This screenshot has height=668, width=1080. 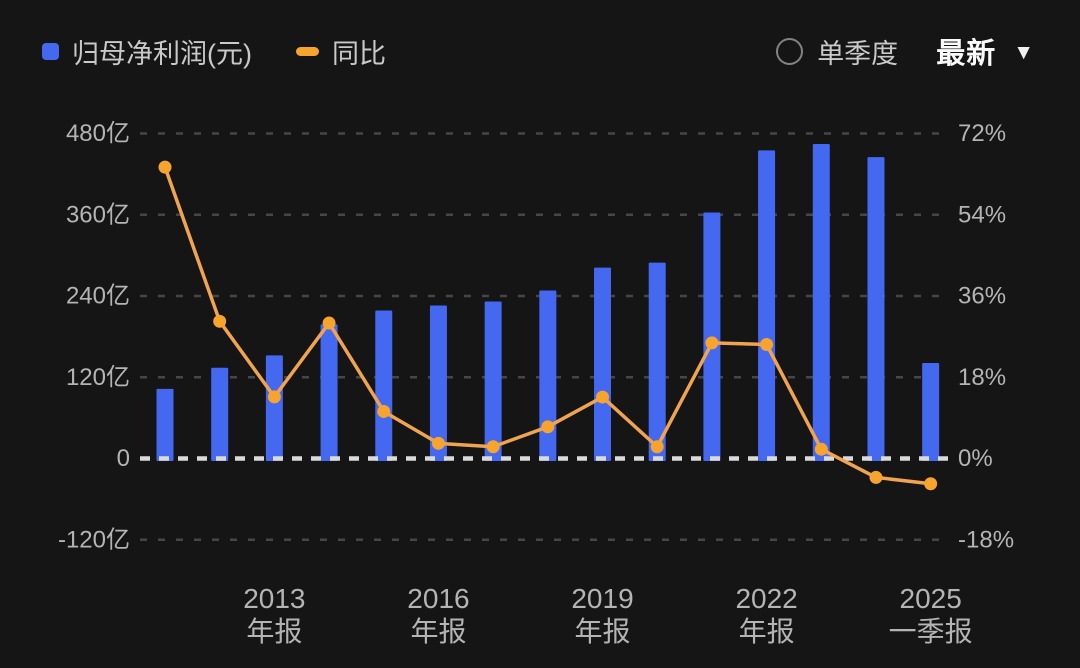 What do you see at coordinates (876, 309) in the screenshot?
I see `bar-2024` at bounding box center [876, 309].